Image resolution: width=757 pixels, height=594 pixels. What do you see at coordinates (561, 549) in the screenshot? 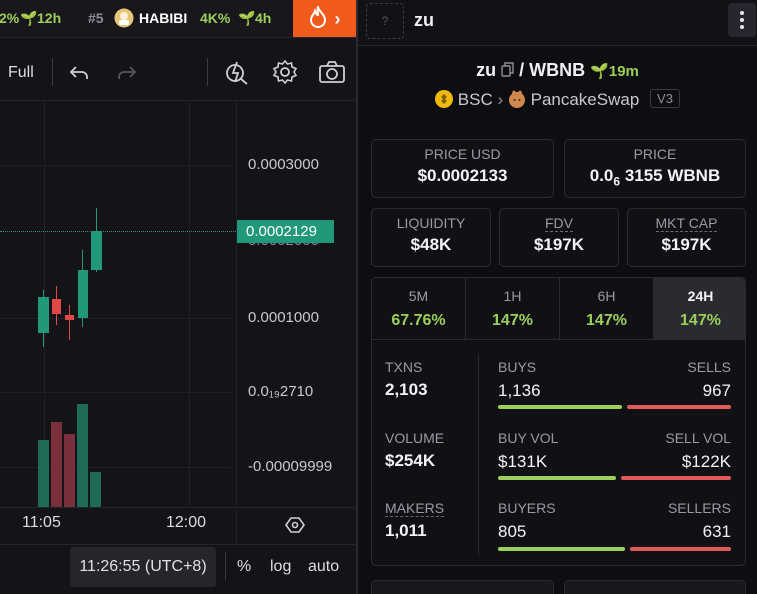
I see `buyers-bar` at bounding box center [561, 549].